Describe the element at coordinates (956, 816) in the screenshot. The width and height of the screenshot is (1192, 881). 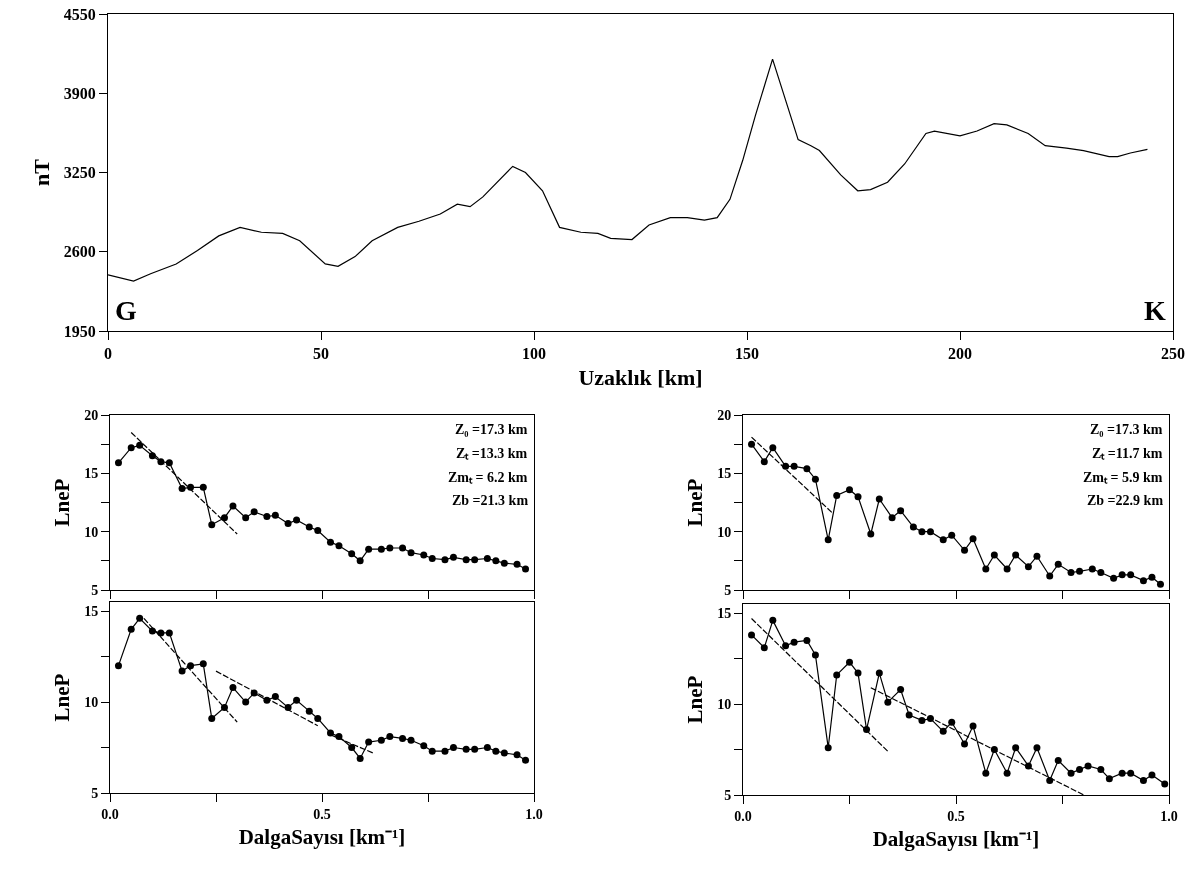
I see `x-tick-label: 0.5` at that location.